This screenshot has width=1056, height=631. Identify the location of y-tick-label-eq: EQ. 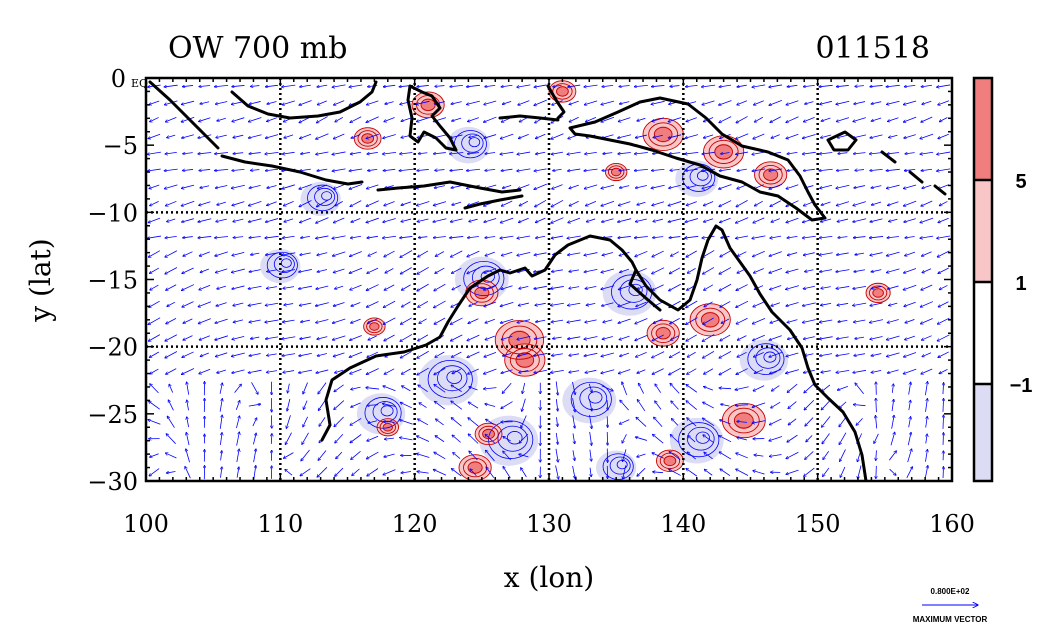
(139, 83).